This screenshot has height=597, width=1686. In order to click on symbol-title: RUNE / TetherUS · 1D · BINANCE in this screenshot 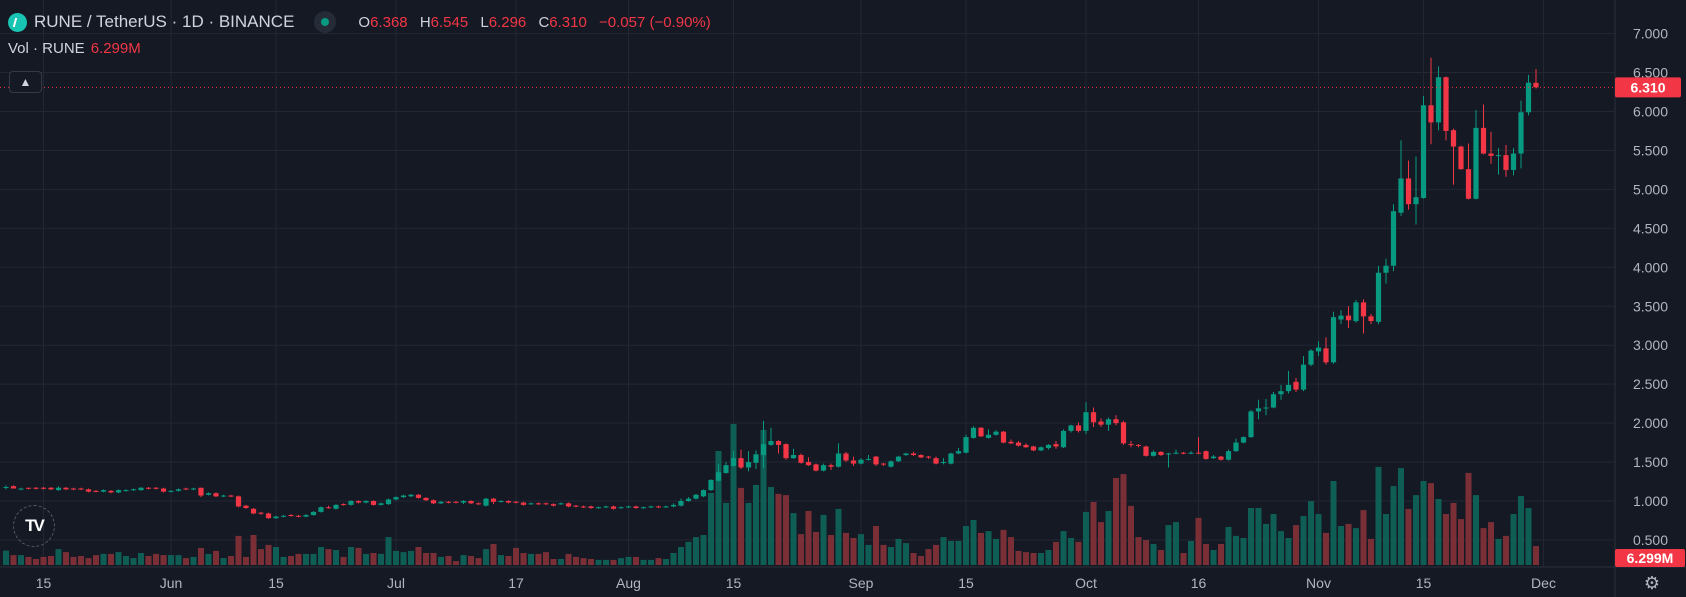, I will do `click(164, 21)`.